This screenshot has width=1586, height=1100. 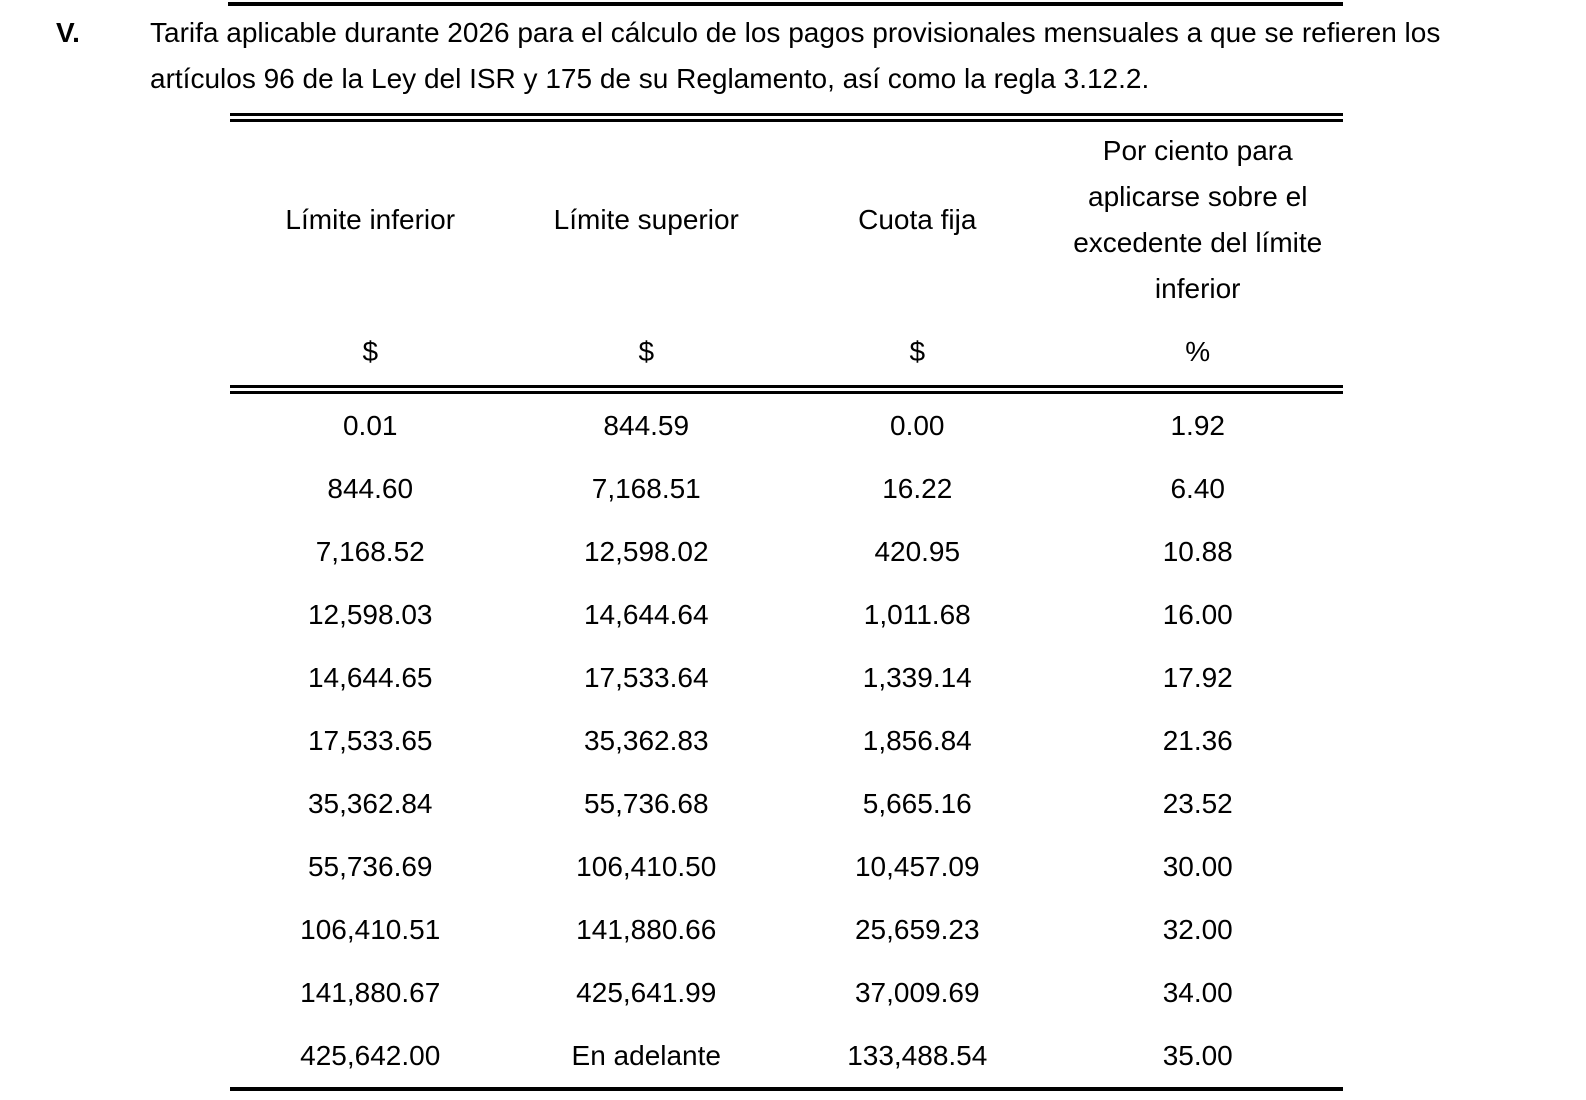 I want to click on header-limite-inferior: Límite inferior, so click(x=370, y=219).